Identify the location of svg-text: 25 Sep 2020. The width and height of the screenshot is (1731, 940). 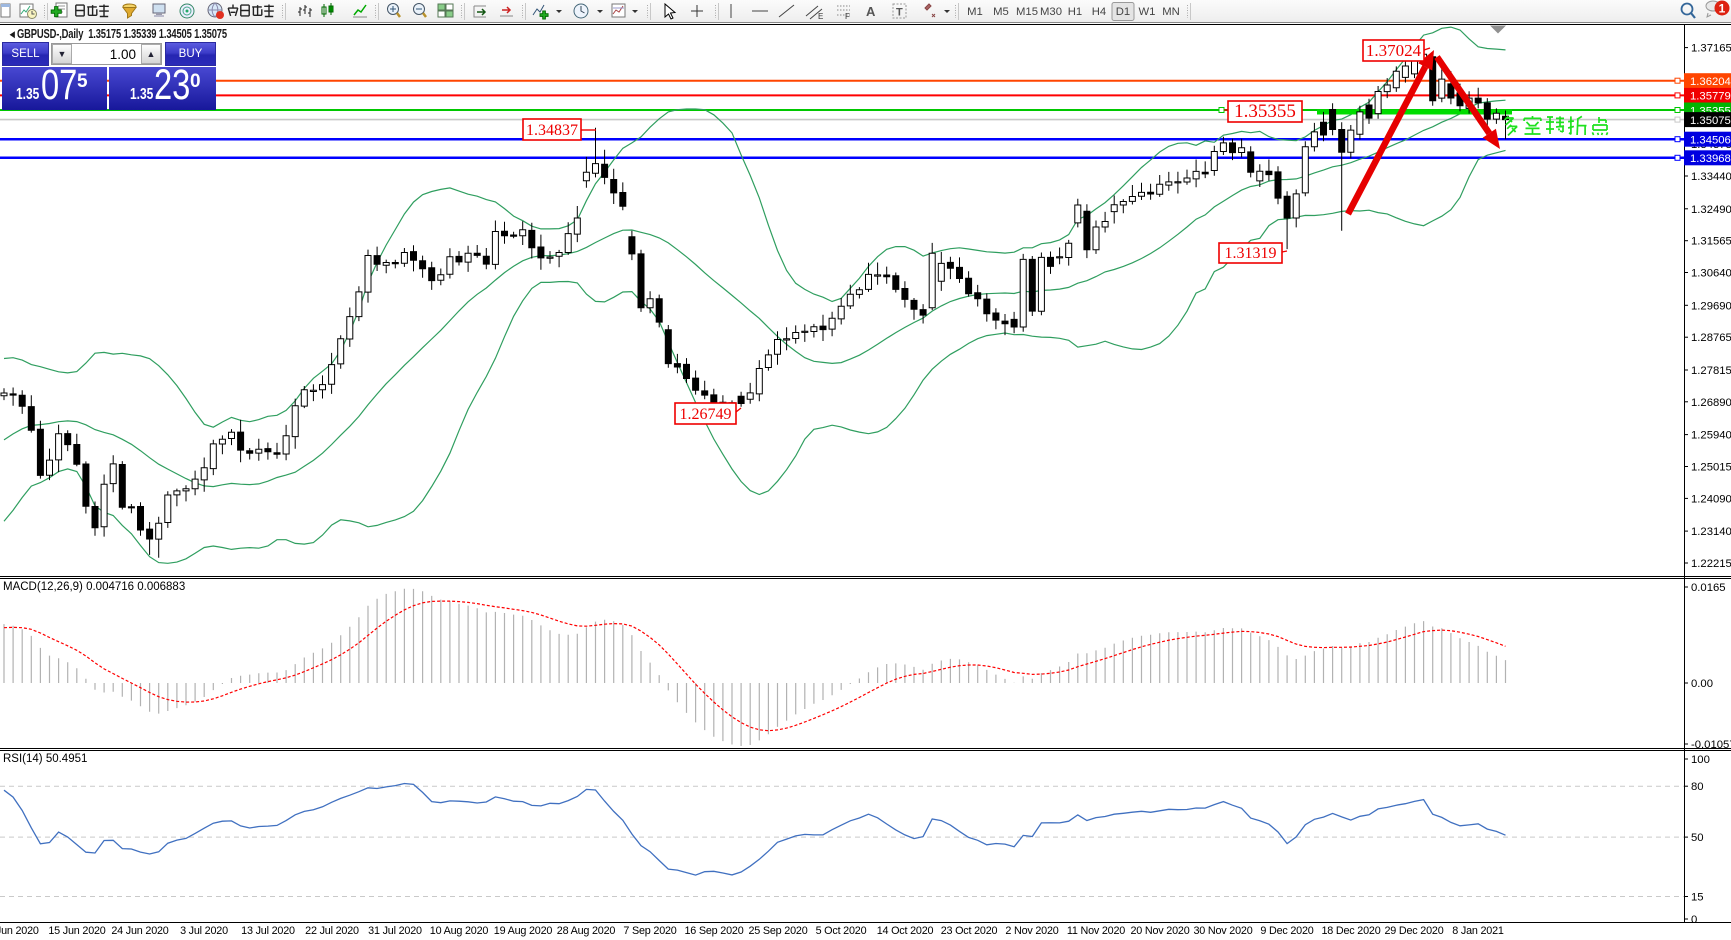
(777, 931).